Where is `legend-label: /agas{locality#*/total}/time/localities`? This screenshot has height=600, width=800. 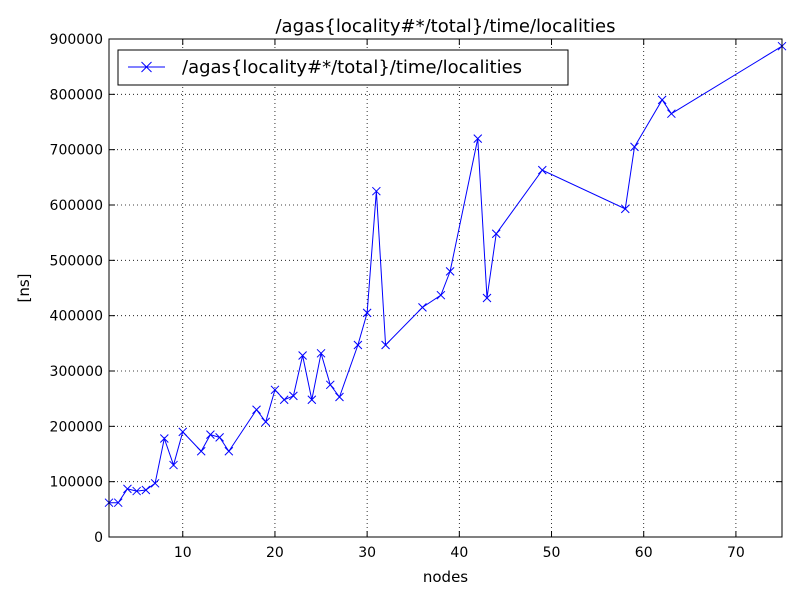 legend-label: /agas{locality#*/total}/time/localities is located at coordinates (352, 67).